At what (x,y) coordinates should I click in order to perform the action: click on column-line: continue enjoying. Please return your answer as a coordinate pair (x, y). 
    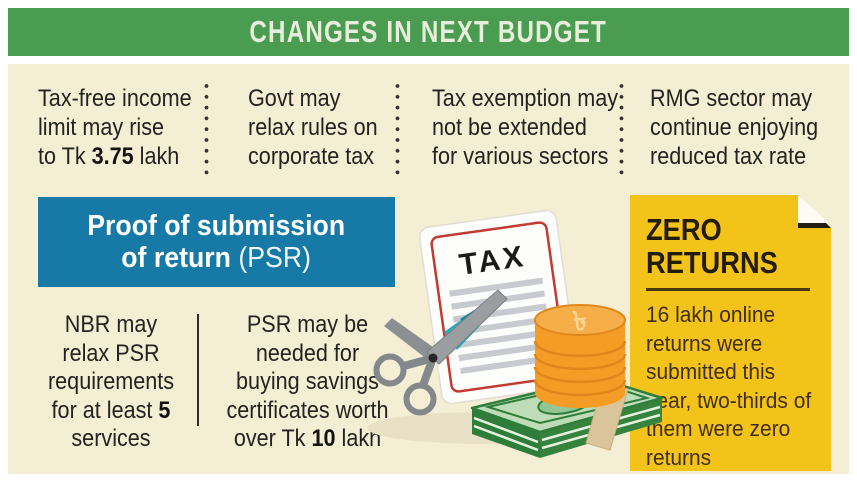
    Looking at the image, I should click on (734, 127).